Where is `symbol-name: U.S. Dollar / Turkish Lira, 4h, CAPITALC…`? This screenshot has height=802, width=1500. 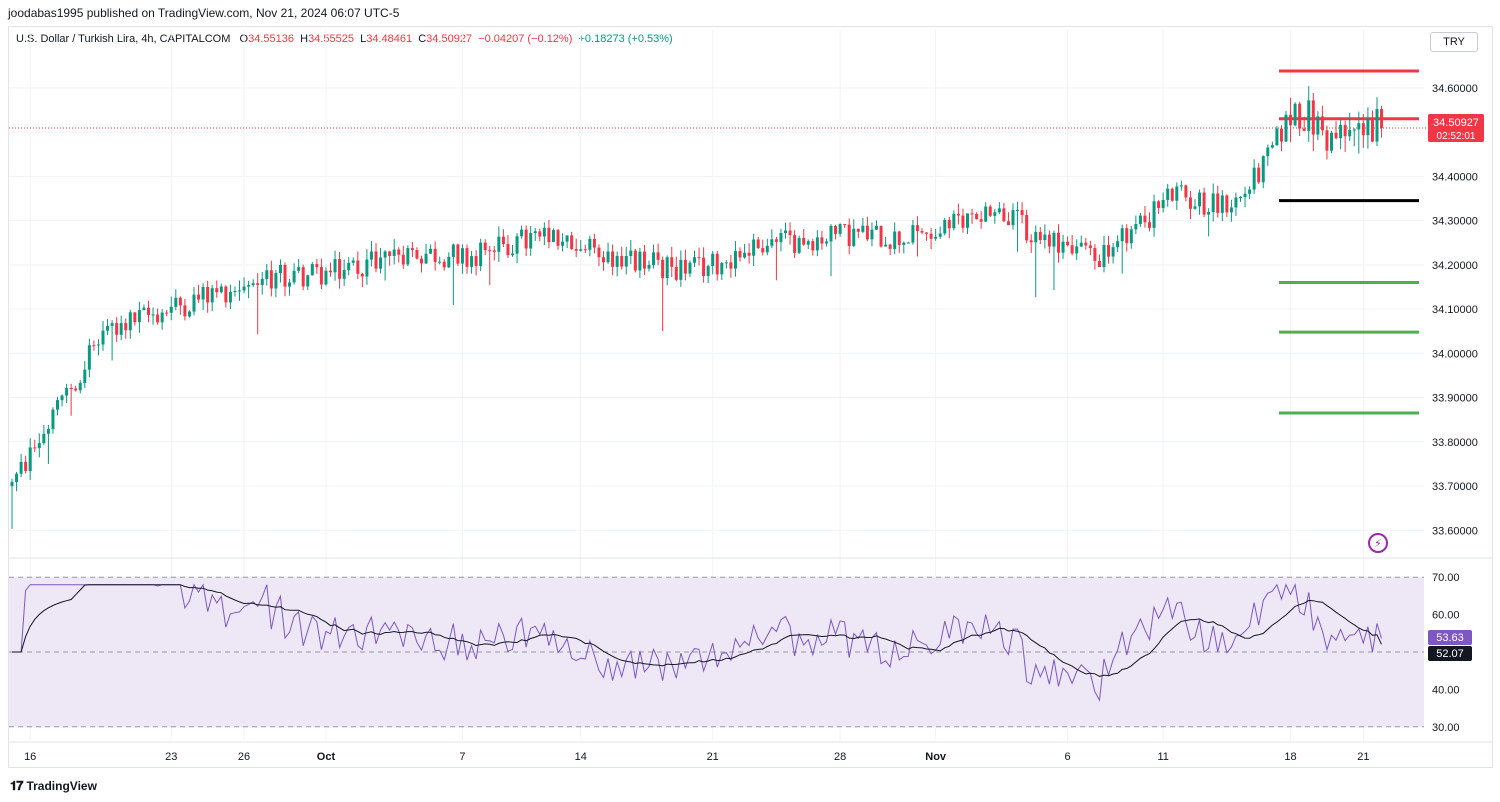
symbol-name: U.S. Dollar / Turkish Lira, 4h, CAPITALC… is located at coordinates (123, 39).